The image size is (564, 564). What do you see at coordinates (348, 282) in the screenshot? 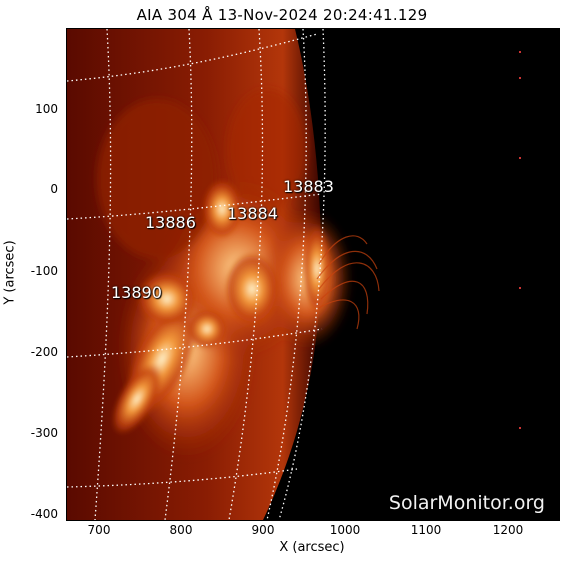
I see `off-limb-loops` at bounding box center [348, 282].